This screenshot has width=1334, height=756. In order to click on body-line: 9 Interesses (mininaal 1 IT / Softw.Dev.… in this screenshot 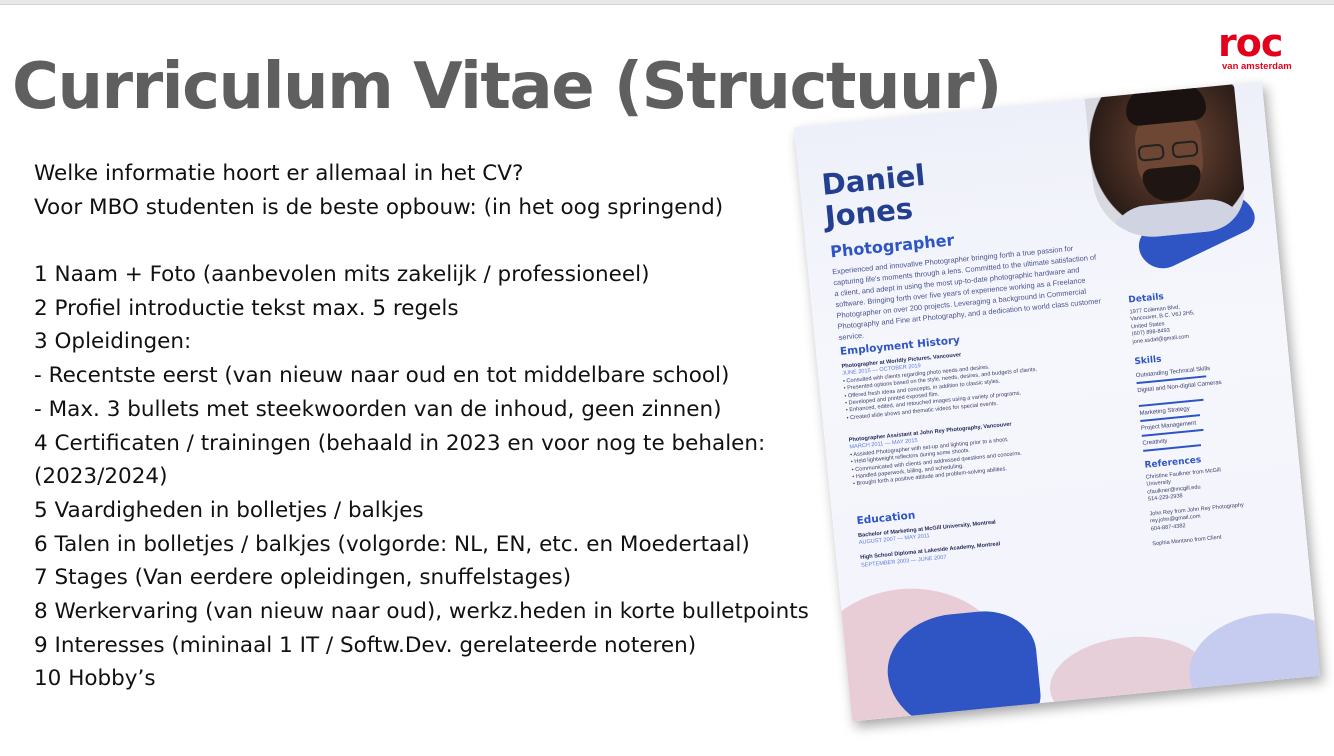, I will do `click(365, 645)`.